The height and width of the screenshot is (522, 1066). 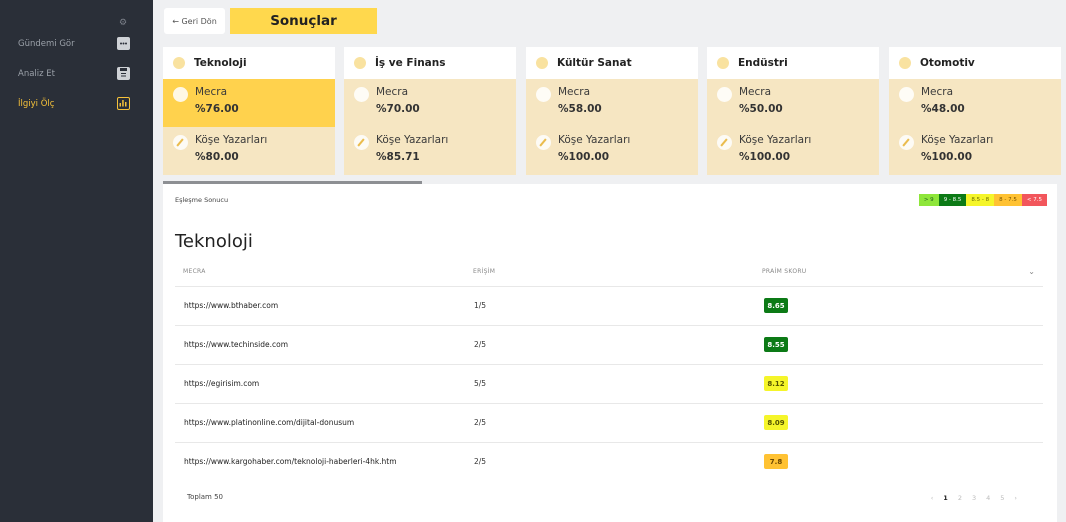 I want to click on sidebar: ⚙ Gündemi Gör Analiz Et İlgiyi Ölç, so click(x=76, y=261).